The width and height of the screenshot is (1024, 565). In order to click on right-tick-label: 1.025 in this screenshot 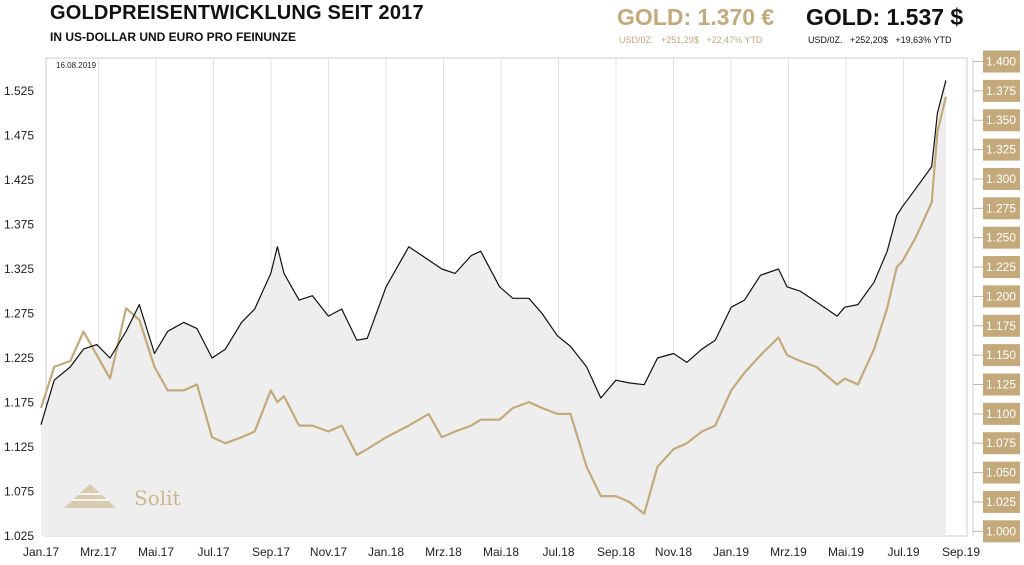, I will do `click(1001, 502)`.